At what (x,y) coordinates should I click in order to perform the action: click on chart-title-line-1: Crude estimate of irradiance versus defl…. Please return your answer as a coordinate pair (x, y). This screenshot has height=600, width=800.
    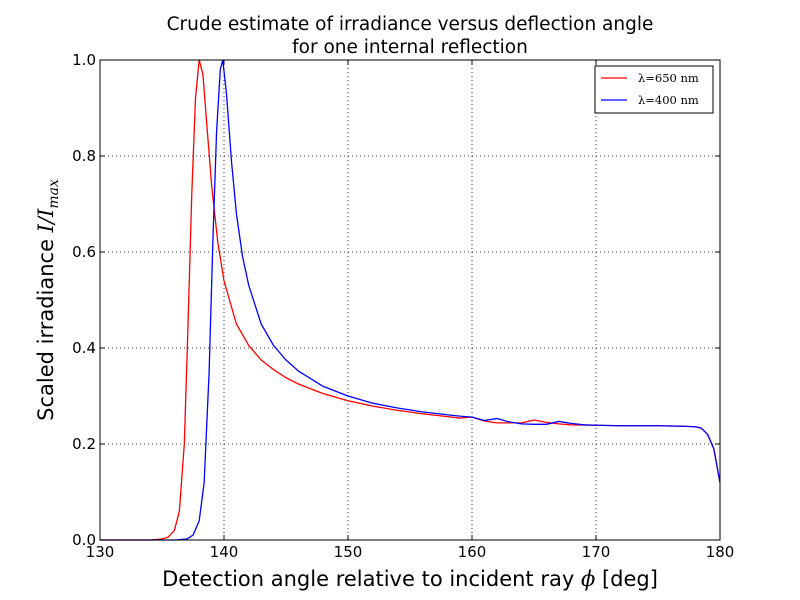
    Looking at the image, I should click on (410, 24).